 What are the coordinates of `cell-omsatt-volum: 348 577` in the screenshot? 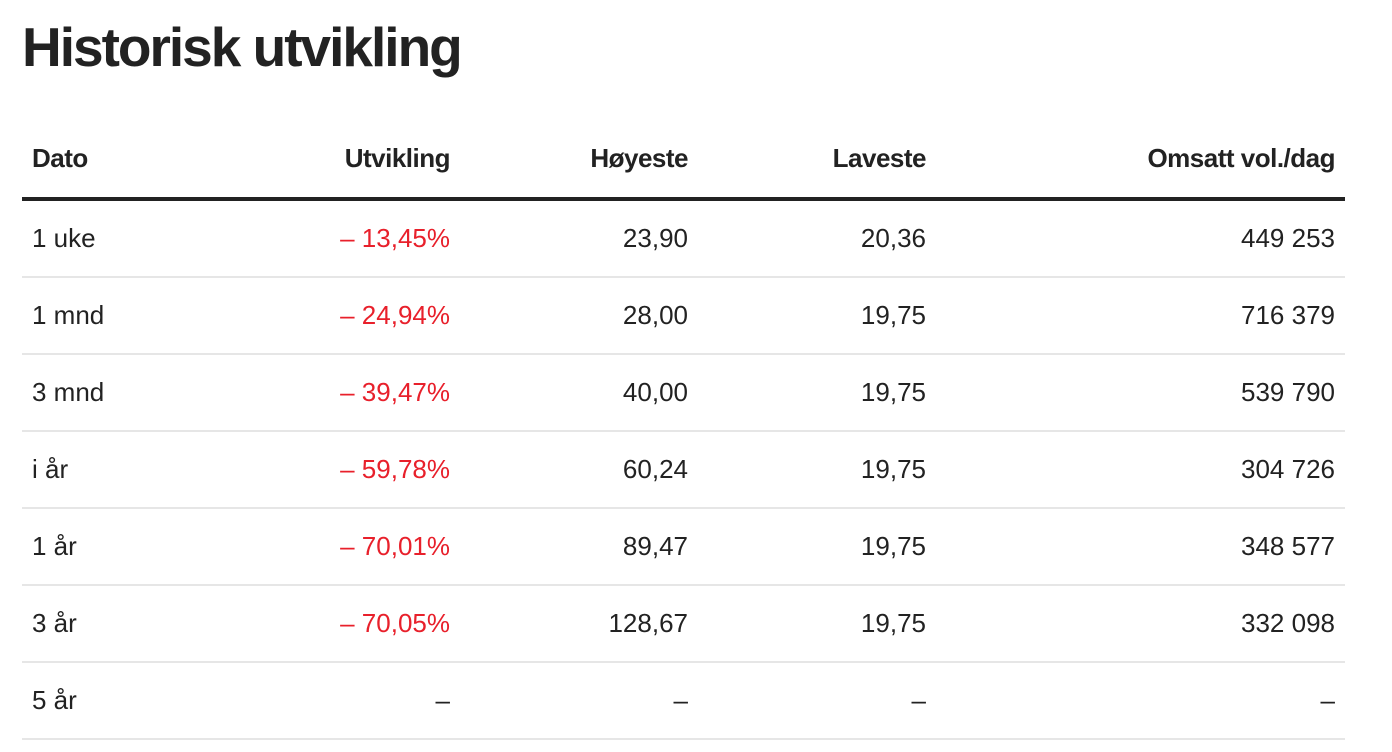 It's located at (1140, 547).